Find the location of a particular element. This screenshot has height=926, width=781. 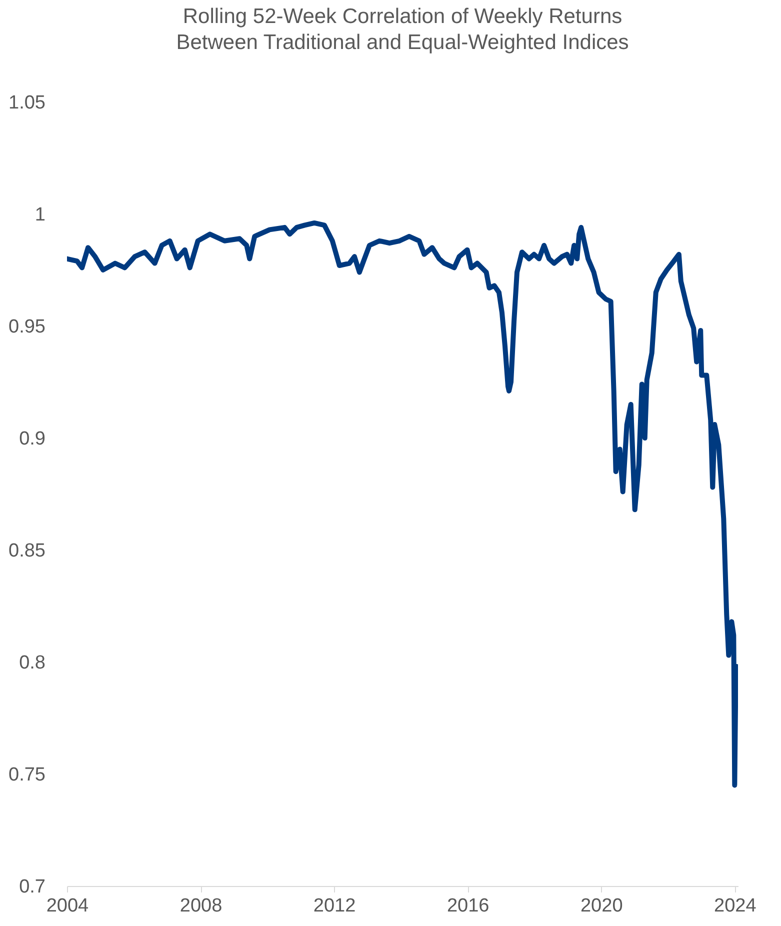

x-tick-label: 2008 is located at coordinates (201, 906).